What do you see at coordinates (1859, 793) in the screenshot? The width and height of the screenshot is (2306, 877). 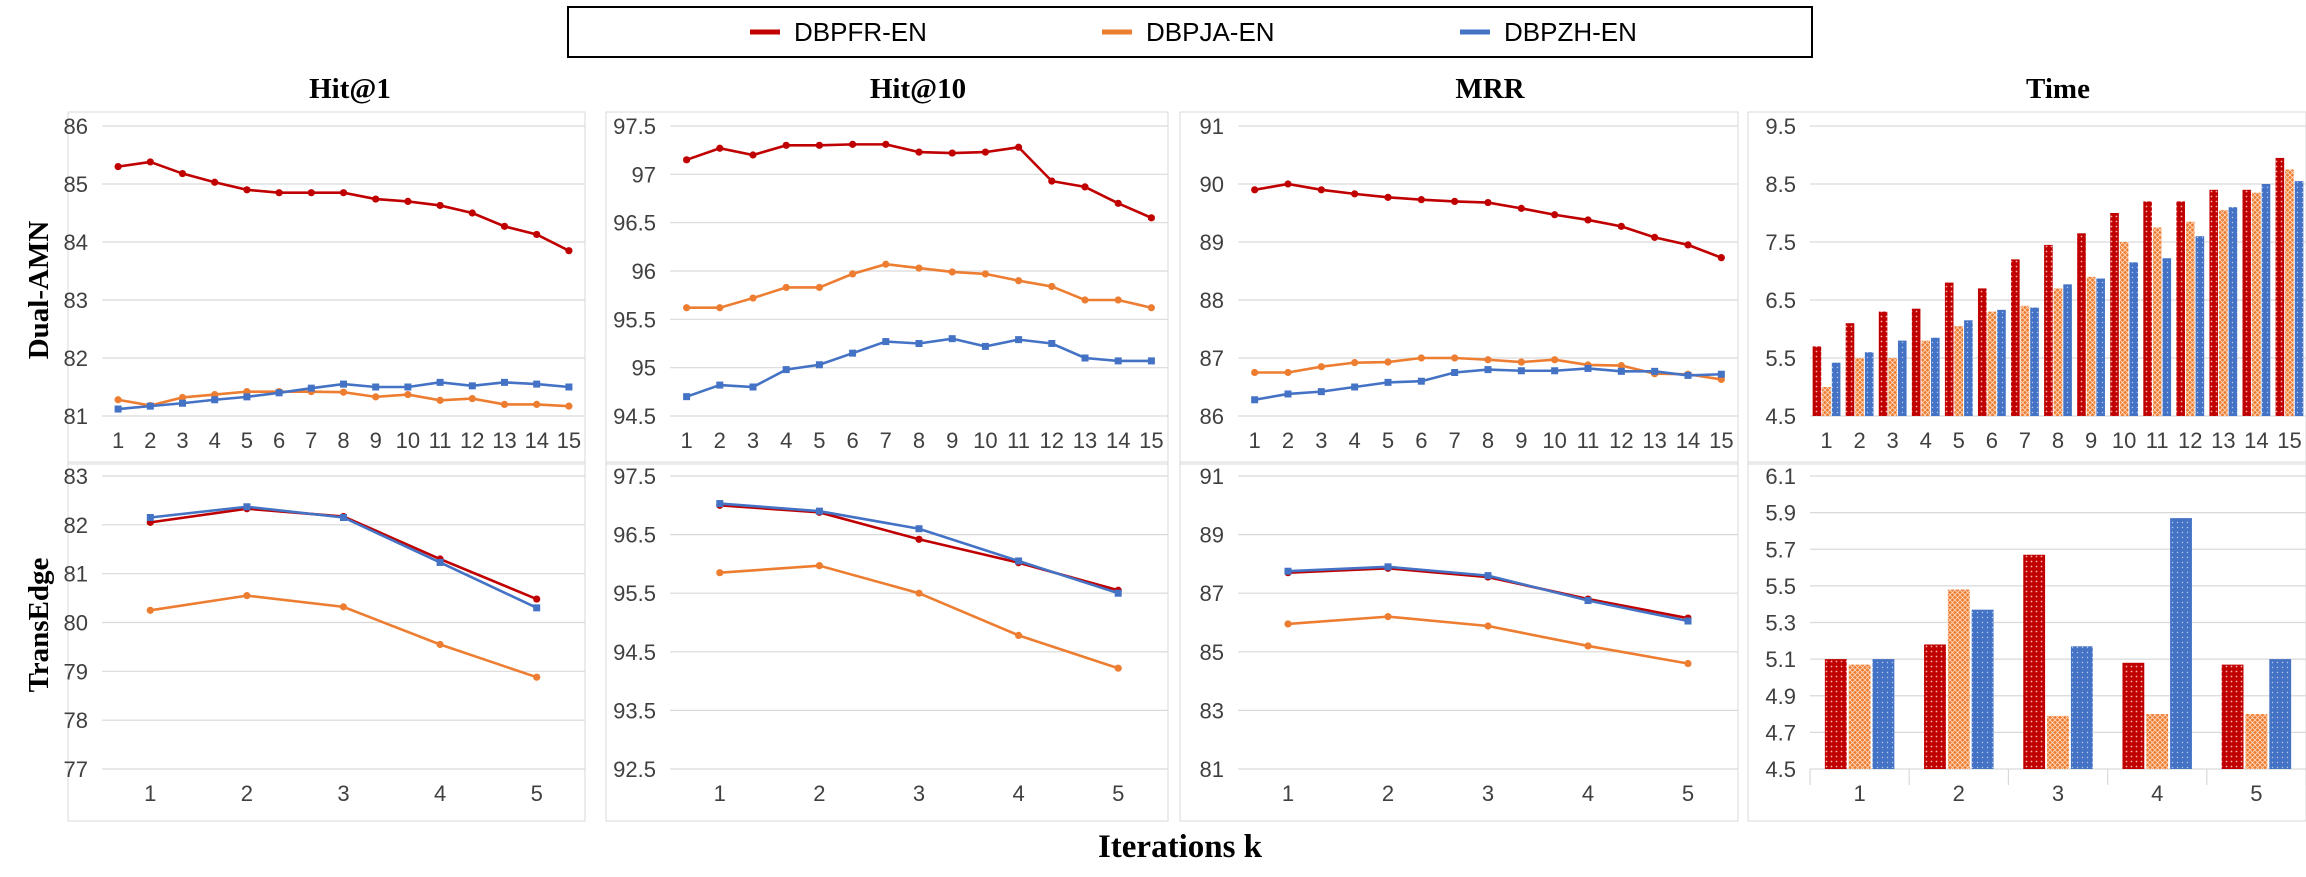 I see `x-tick-label: 1` at bounding box center [1859, 793].